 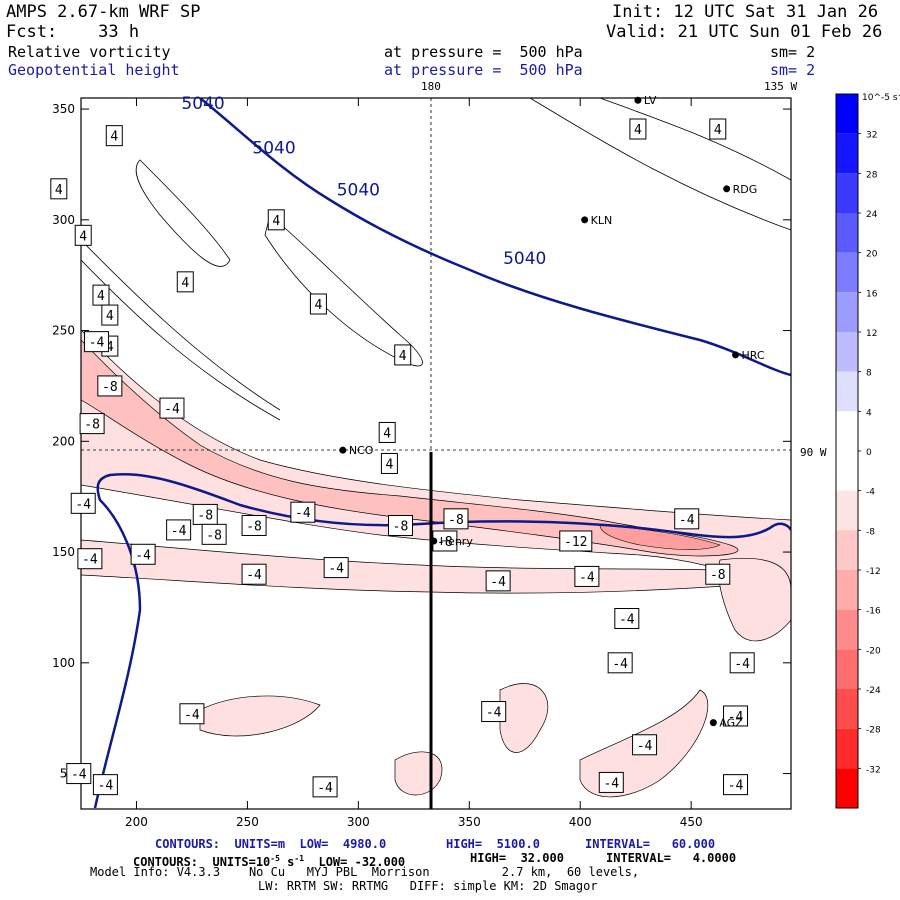 What do you see at coordinates (873, 691) in the screenshot?
I see `colorbar-label: -24` at bounding box center [873, 691].